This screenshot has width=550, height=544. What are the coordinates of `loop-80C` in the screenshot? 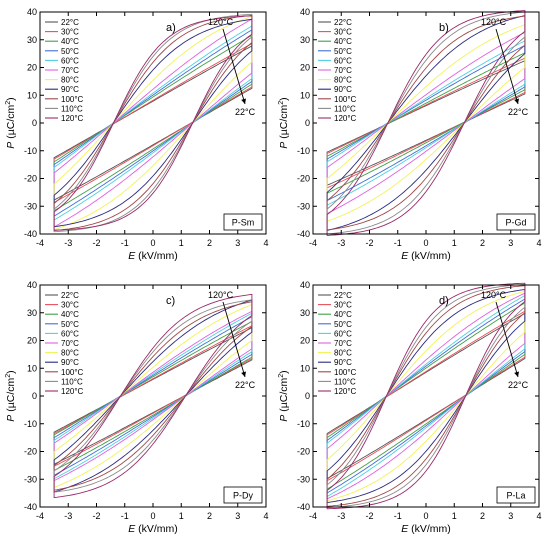 It's located at (153, 396).